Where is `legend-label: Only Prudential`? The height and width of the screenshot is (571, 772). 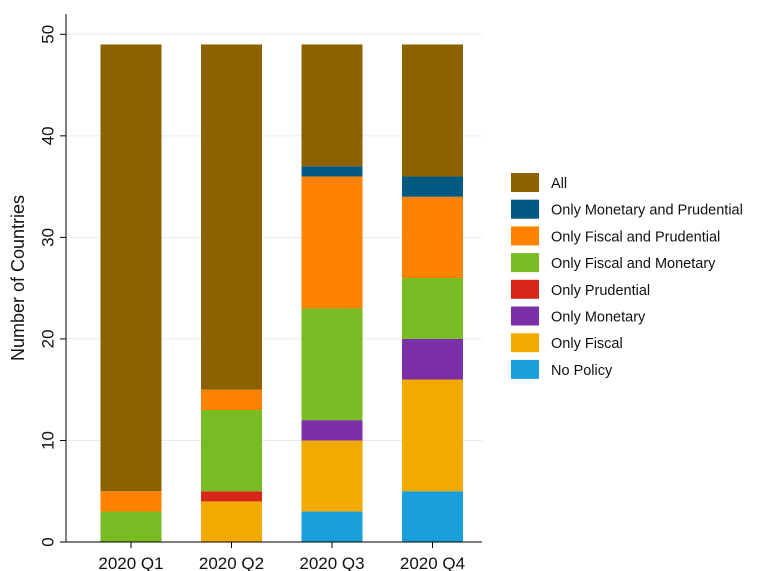
legend-label: Only Prudential is located at coordinates (600, 291).